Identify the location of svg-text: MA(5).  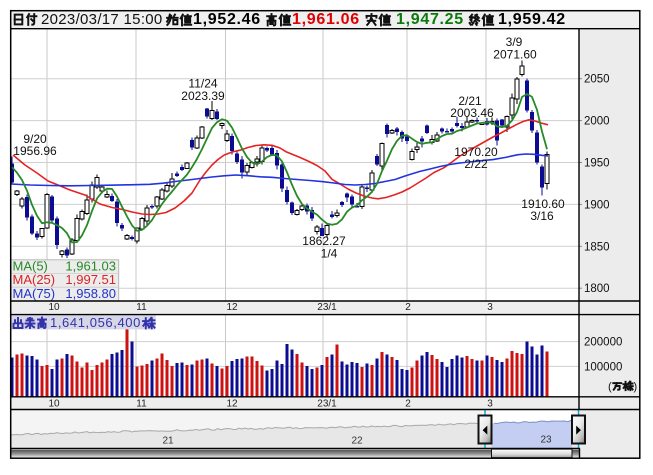
(30, 266).